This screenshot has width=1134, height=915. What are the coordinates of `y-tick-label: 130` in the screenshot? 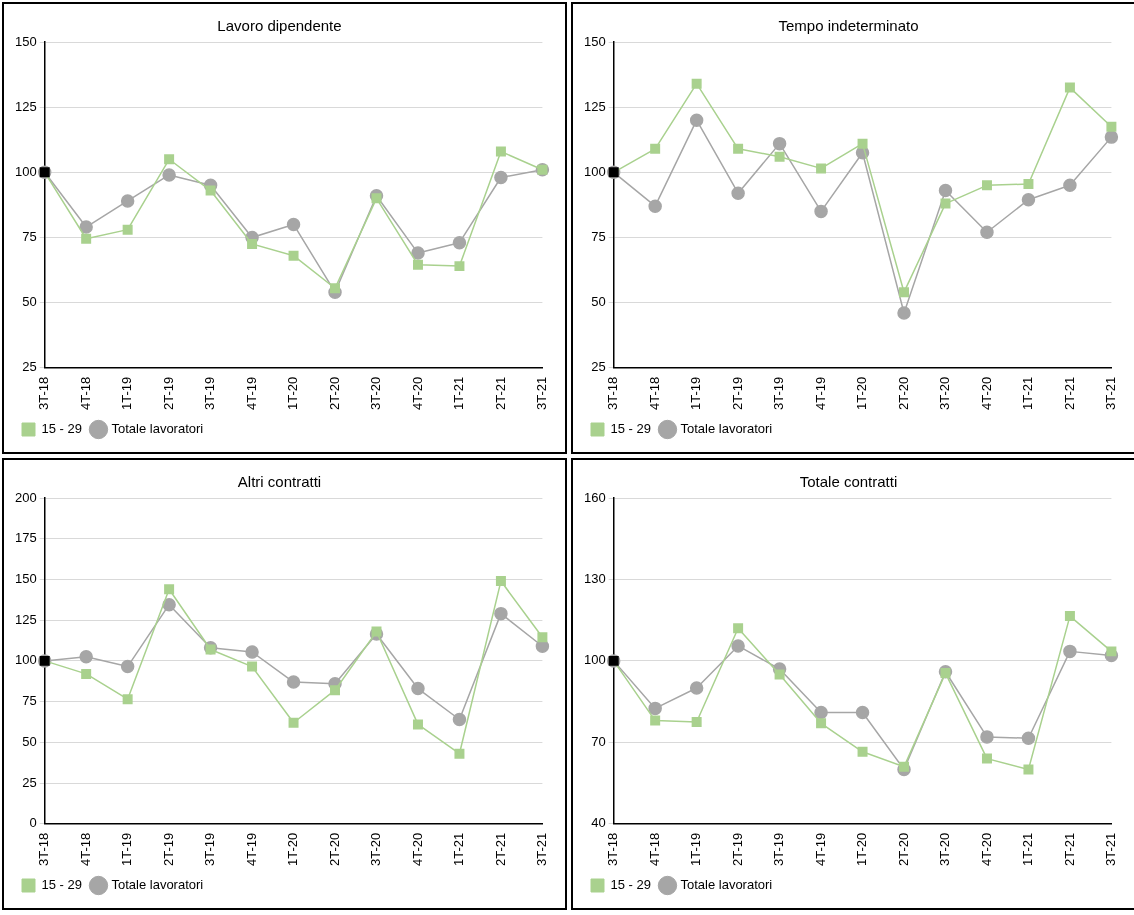 It's located at (594, 579).